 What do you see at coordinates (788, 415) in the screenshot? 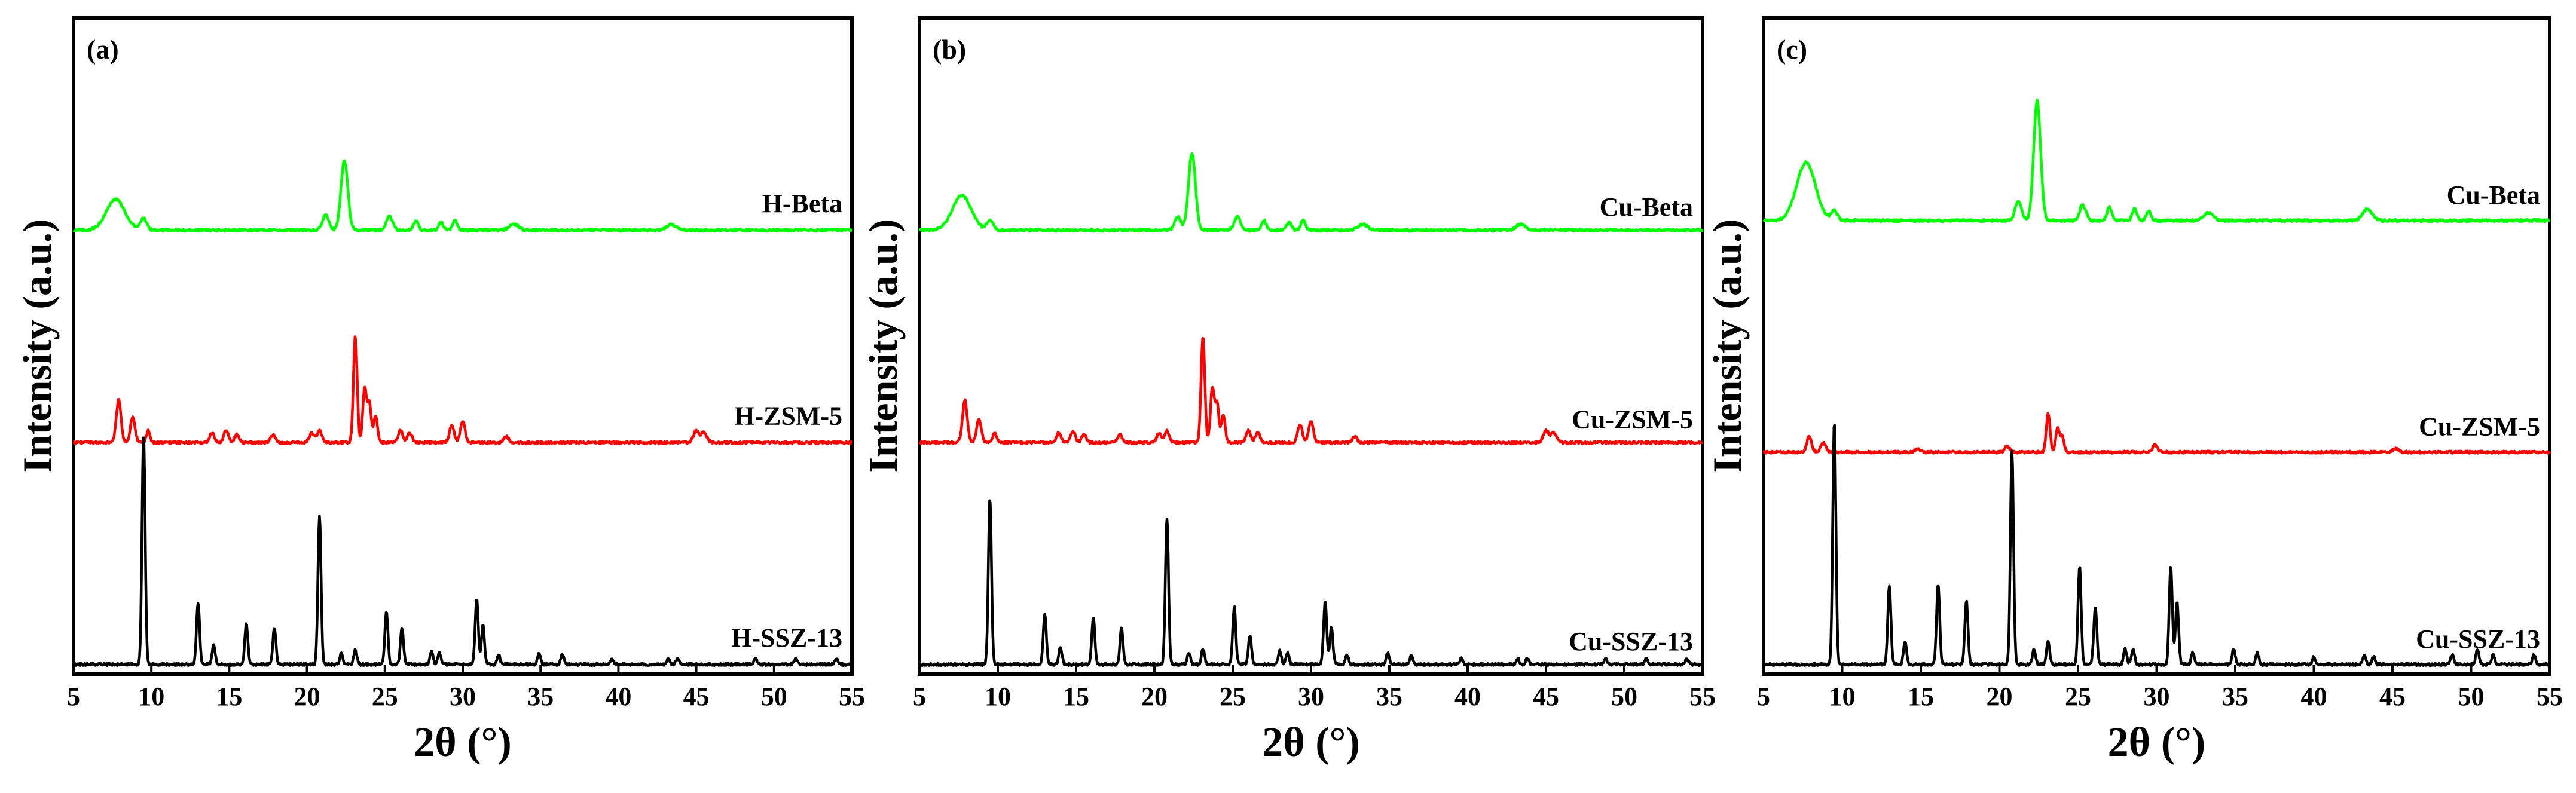
I see `series-label: H-ZSM-5` at bounding box center [788, 415].